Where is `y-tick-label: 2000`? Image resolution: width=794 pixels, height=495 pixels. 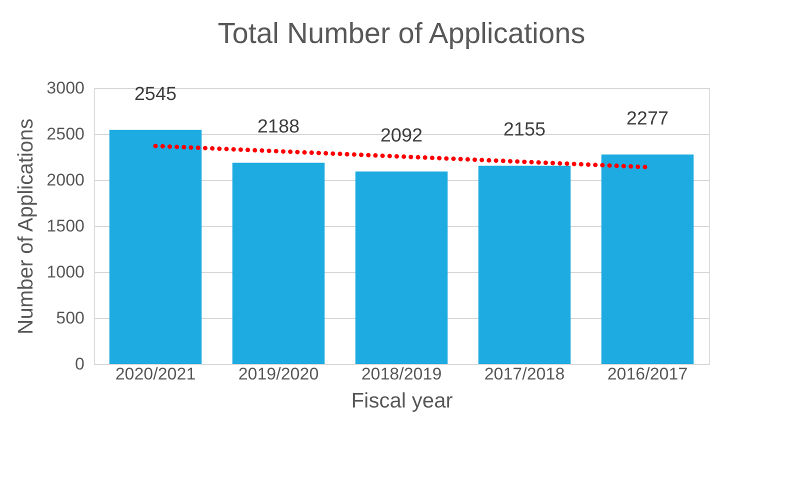 y-tick-label: 2000 is located at coordinates (65, 180).